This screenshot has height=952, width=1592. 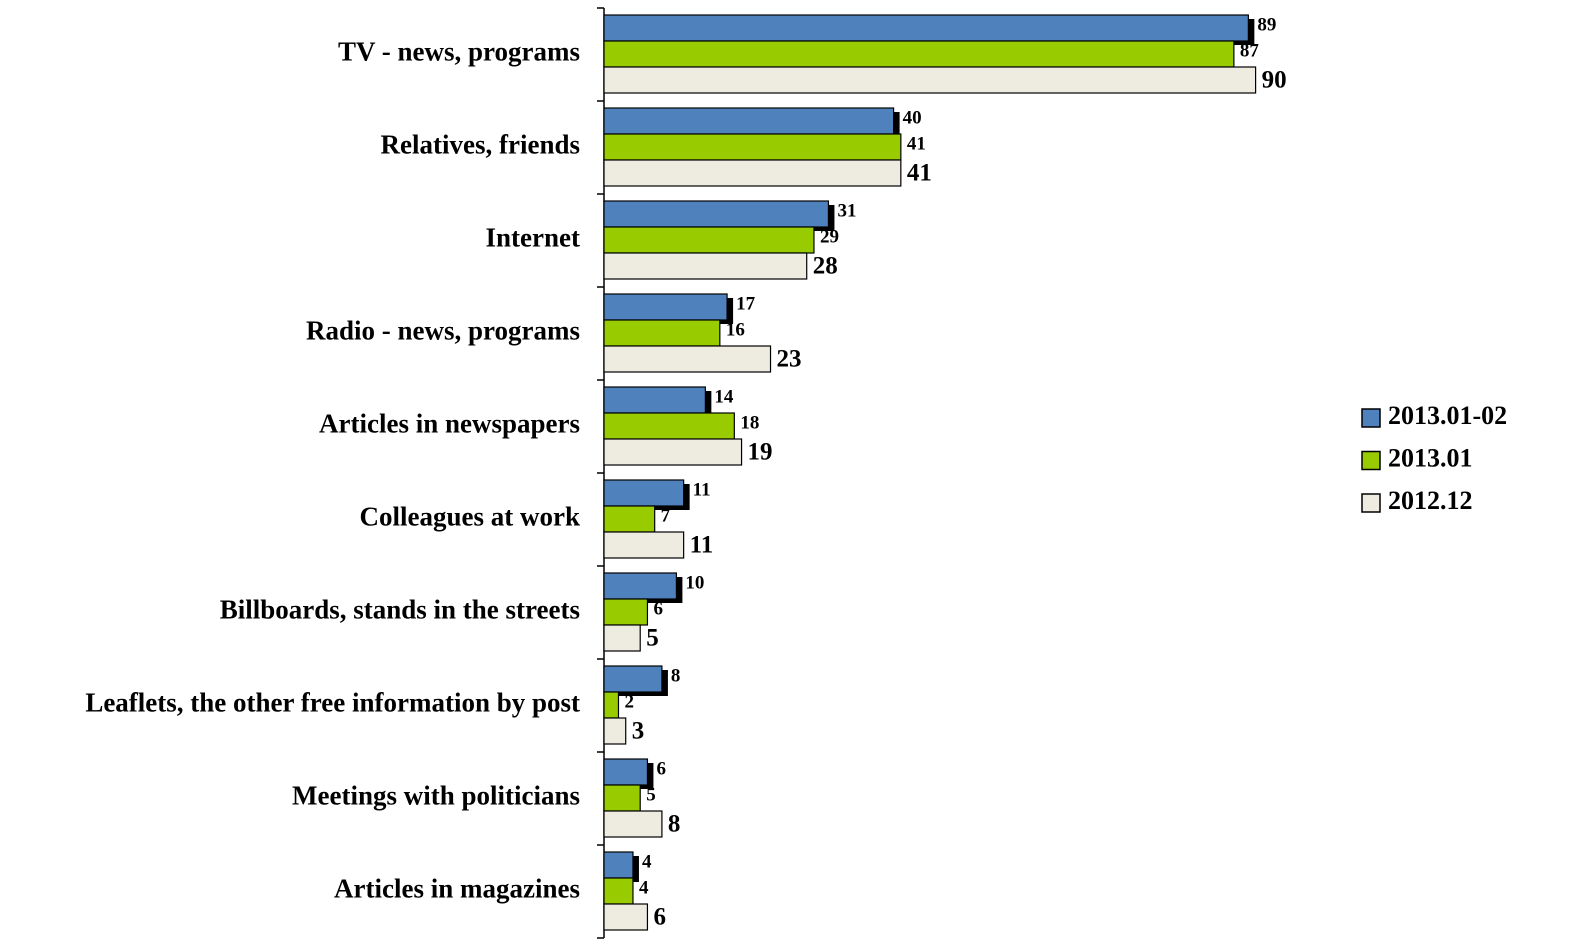 I want to click on value-label: 90, so click(x=1274, y=80).